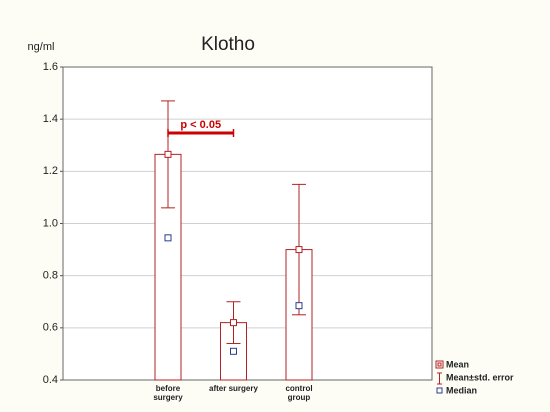 This screenshot has height=412, width=550. I want to click on legend-mean-icon-inner, so click(439, 364).